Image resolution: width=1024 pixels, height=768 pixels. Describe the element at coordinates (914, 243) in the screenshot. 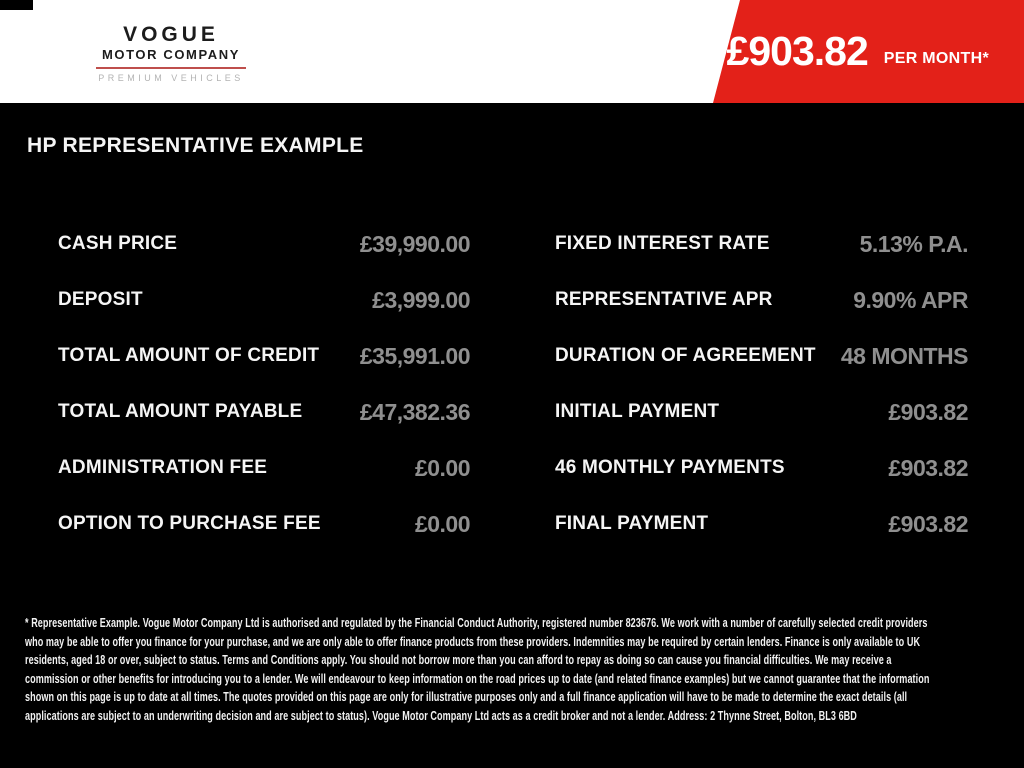

I see `finance-value: 5.13% P.A.` at that location.